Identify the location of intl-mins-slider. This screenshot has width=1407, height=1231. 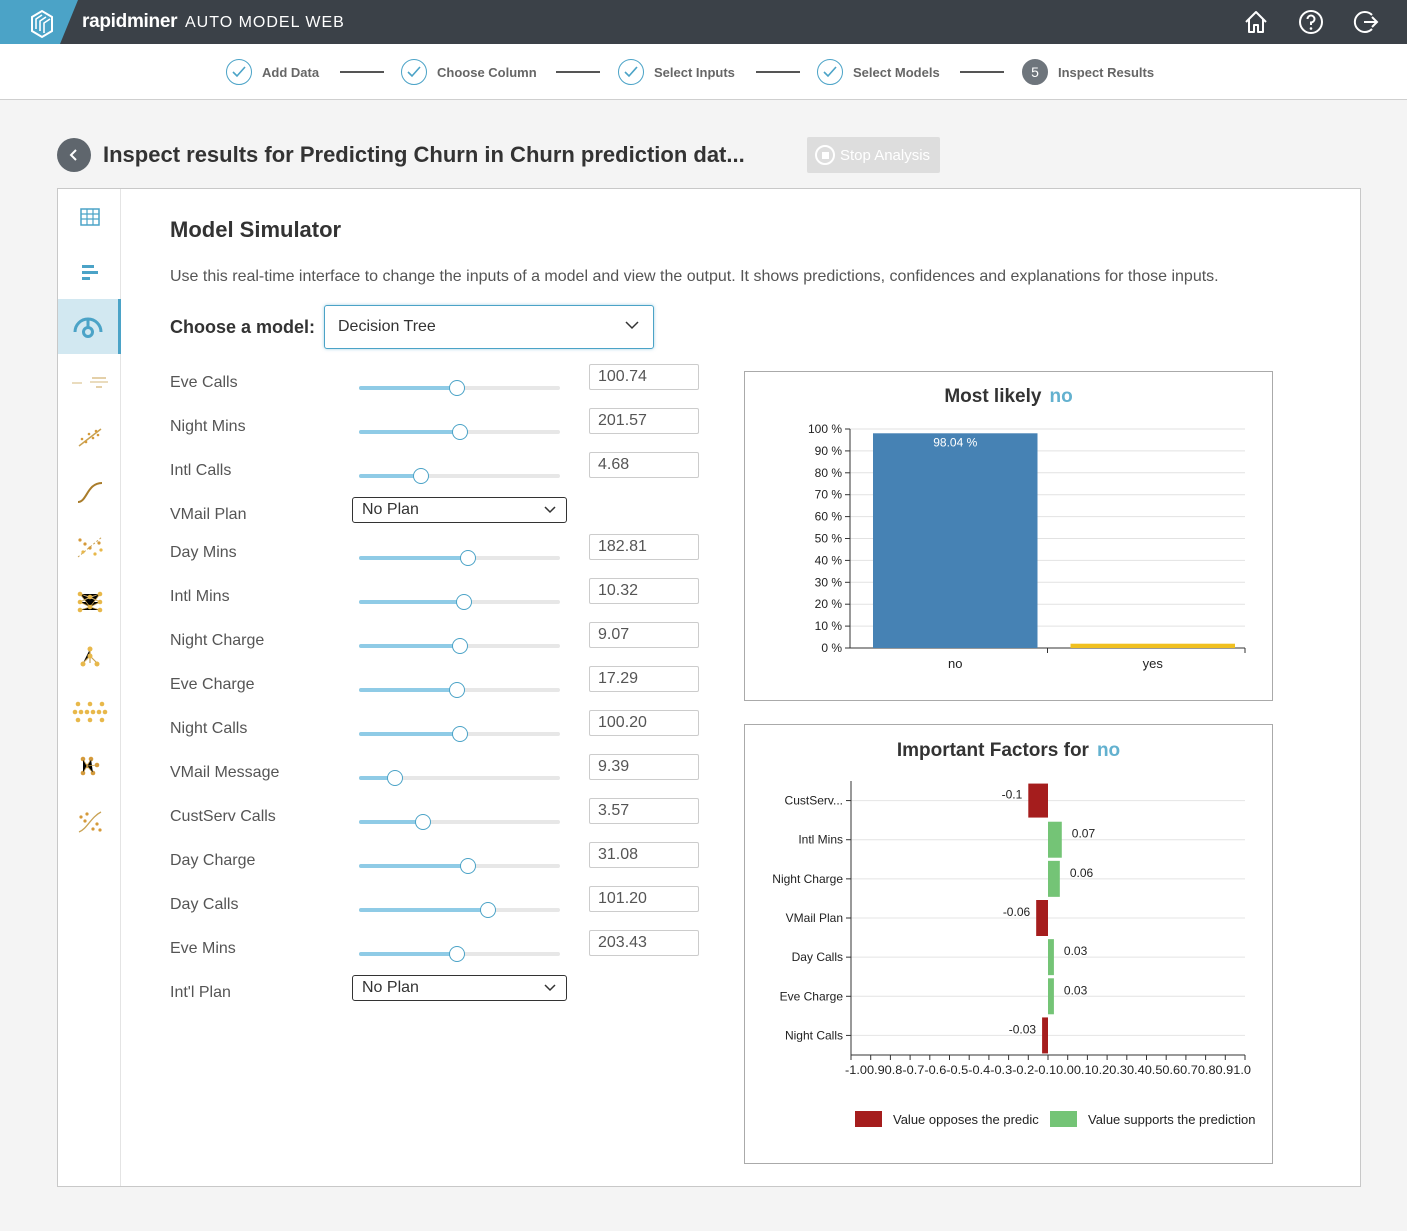
(459, 602).